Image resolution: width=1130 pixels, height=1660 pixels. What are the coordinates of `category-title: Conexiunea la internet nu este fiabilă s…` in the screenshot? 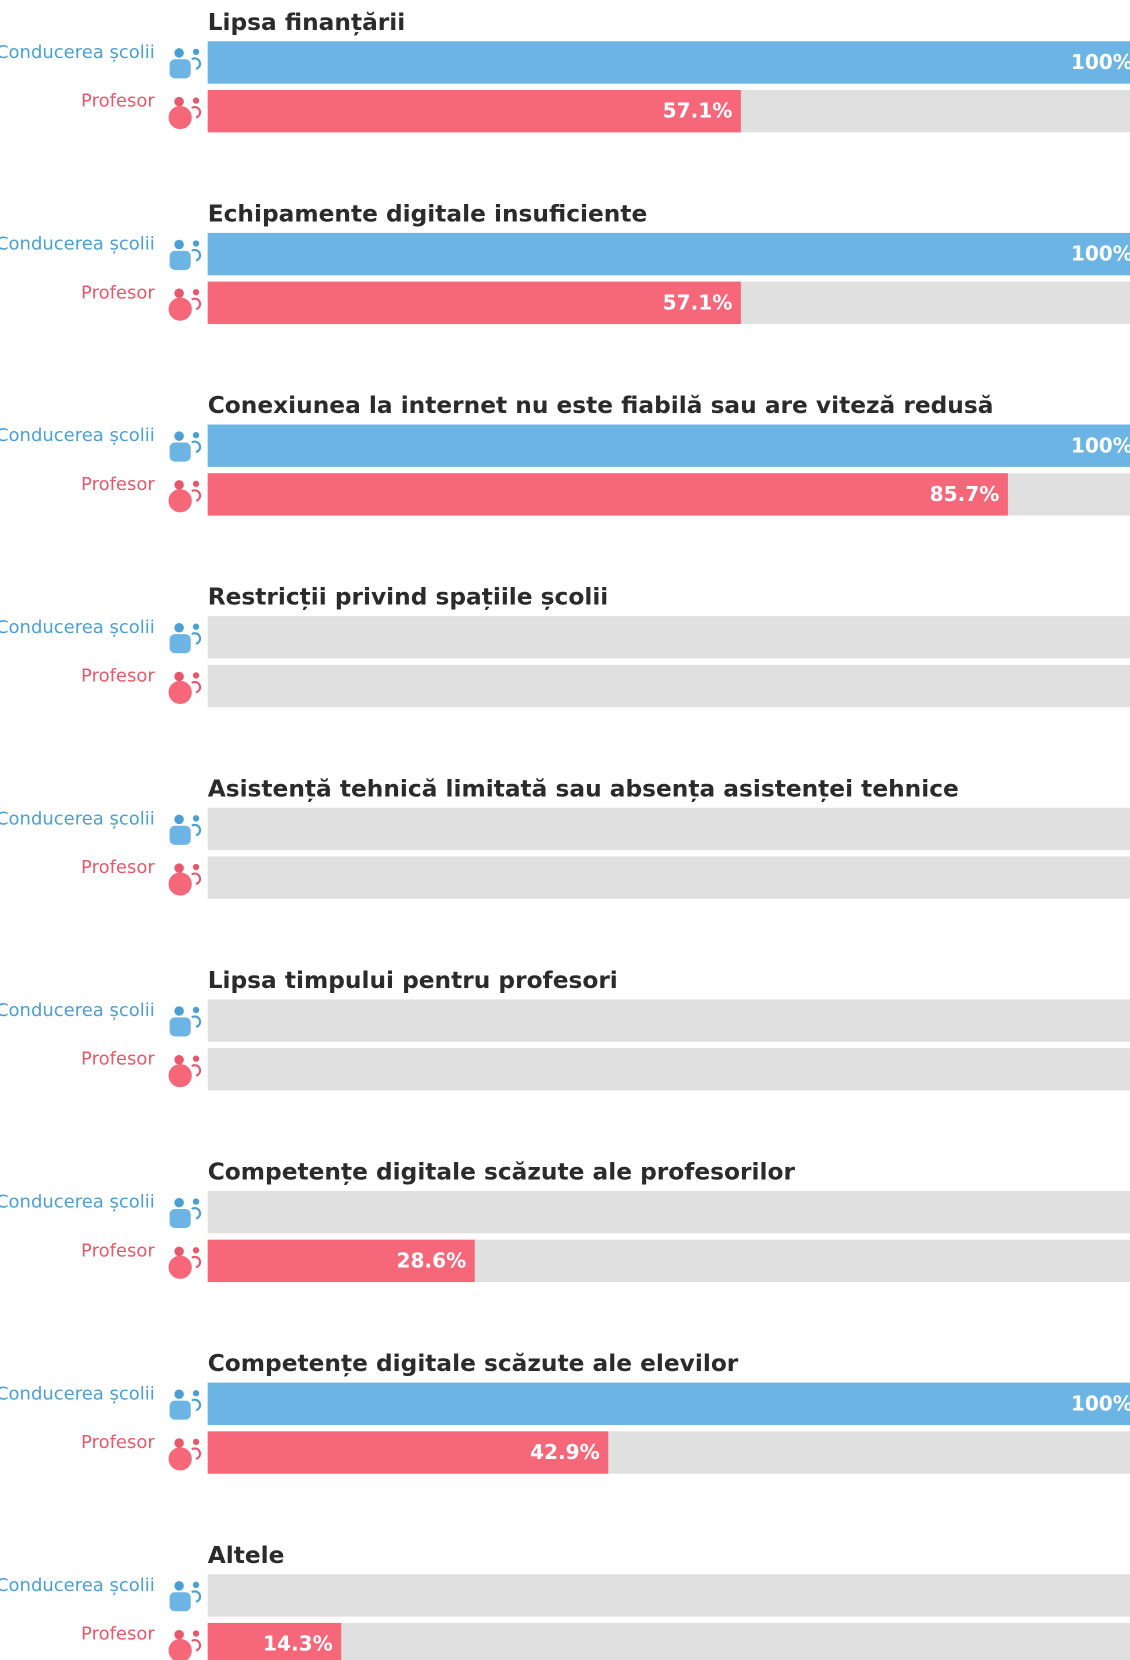 It's located at (601, 405).